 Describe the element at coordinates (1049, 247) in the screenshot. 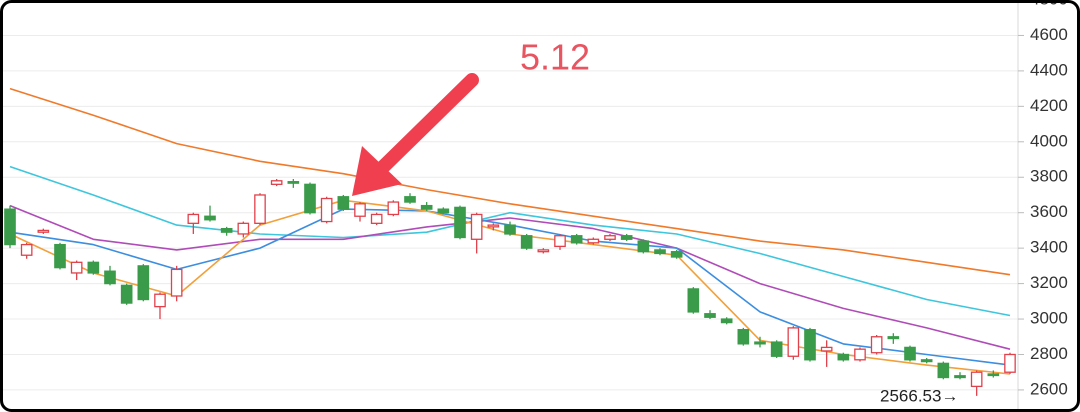

I see `y-tick-label: 3400` at that location.